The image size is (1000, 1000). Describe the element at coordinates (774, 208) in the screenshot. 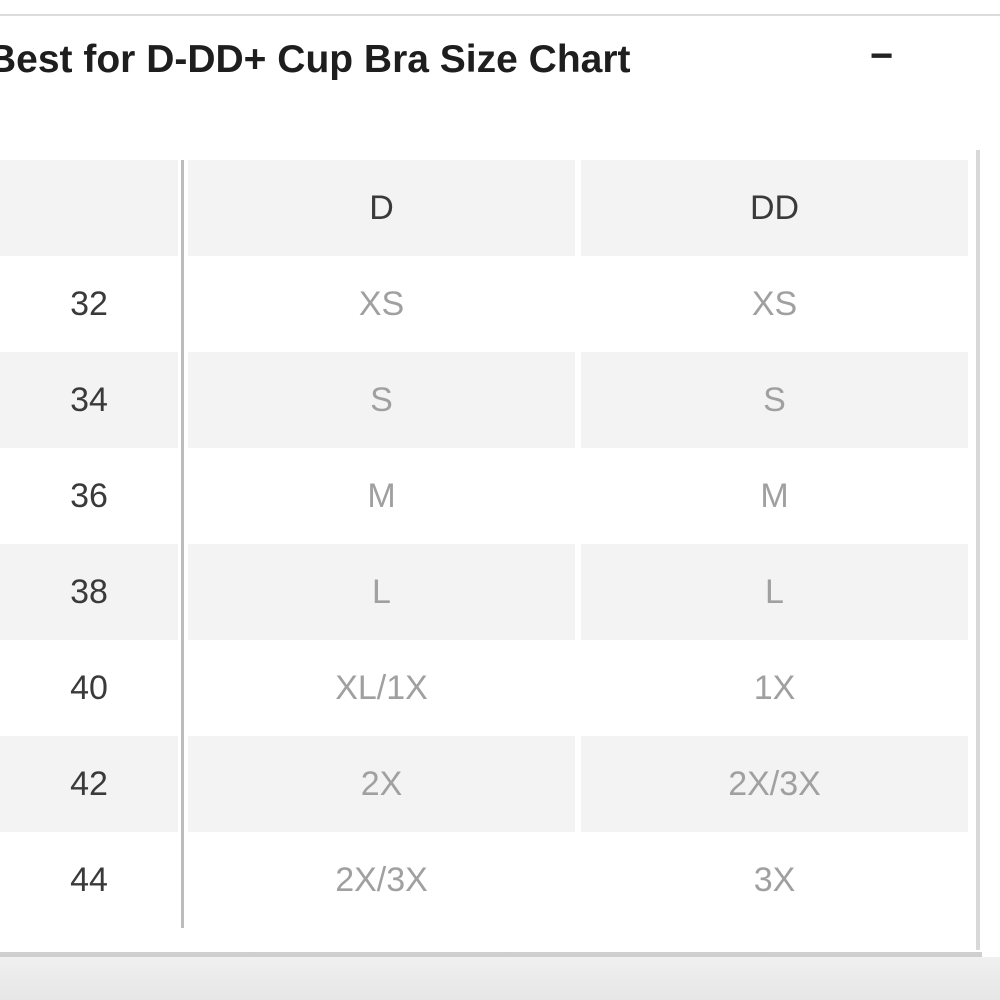

I see `column-header: DD` at that location.